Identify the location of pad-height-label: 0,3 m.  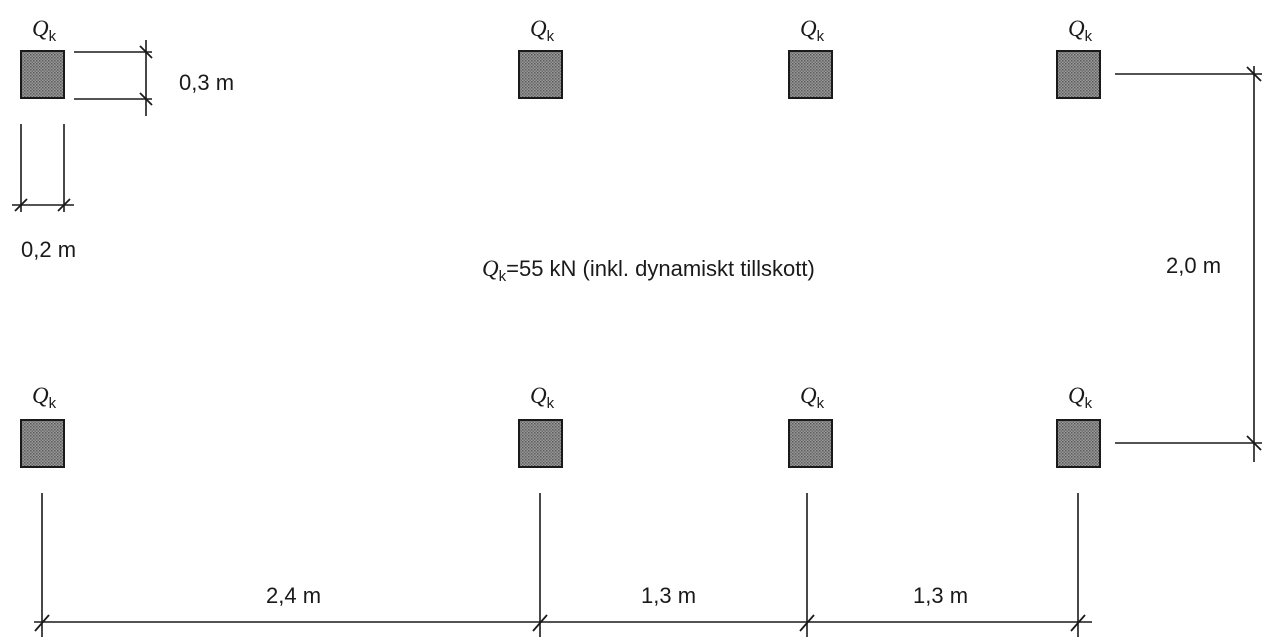
(206, 82).